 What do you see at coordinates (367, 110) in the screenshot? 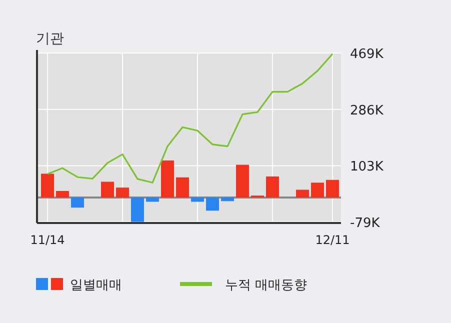
I see `y-tick-label: 286K` at bounding box center [367, 110].